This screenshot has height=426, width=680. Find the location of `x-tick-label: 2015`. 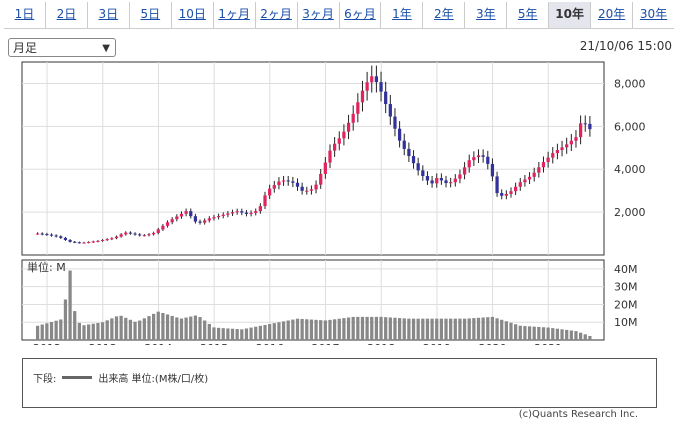

x-tick-label: 2015 is located at coordinates (214, 343).